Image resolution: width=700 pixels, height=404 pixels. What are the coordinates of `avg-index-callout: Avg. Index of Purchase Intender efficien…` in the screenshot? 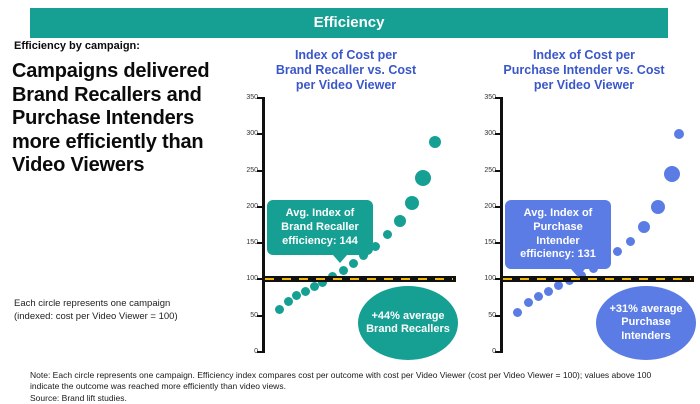 It's located at (558, 238).